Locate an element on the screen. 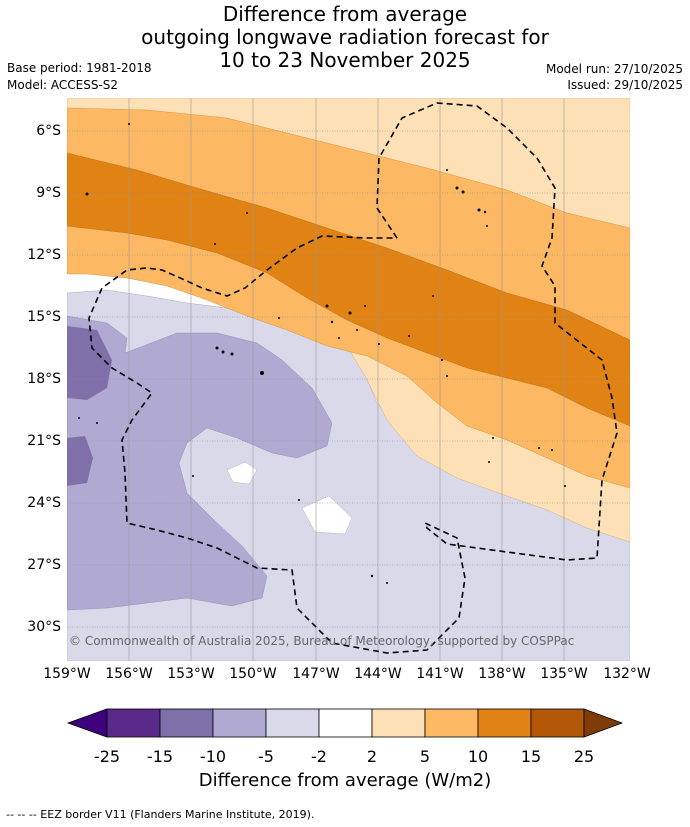 This screenshot has height=827, width=690. longitude-label: 156°W is located at coordinates (129, 674).